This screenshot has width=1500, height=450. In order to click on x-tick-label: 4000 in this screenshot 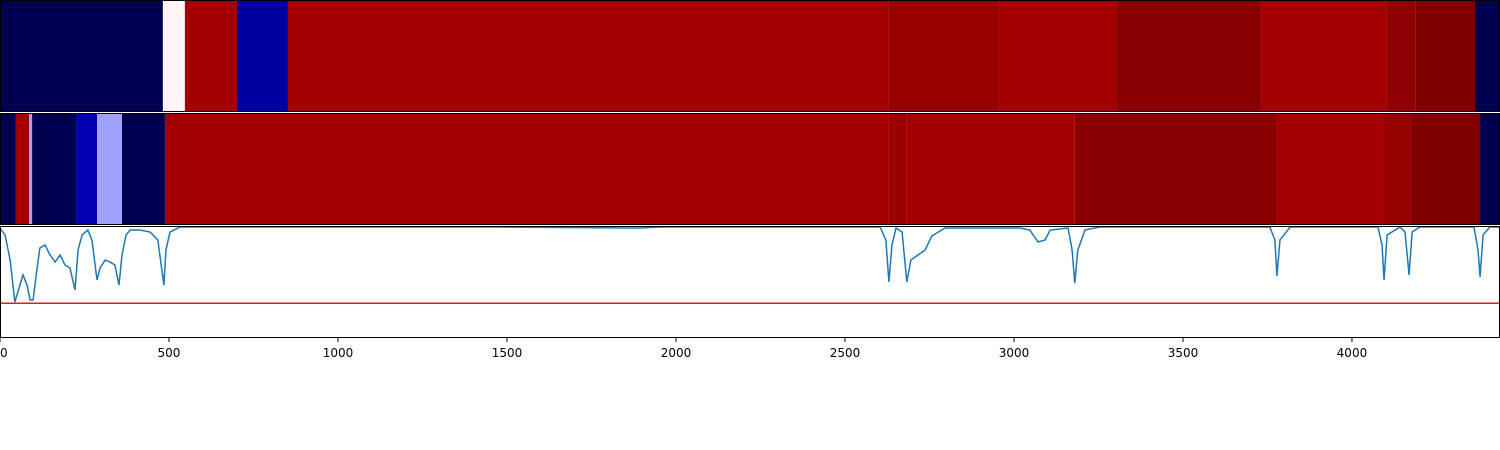, I will do `click(1352, 353)`.